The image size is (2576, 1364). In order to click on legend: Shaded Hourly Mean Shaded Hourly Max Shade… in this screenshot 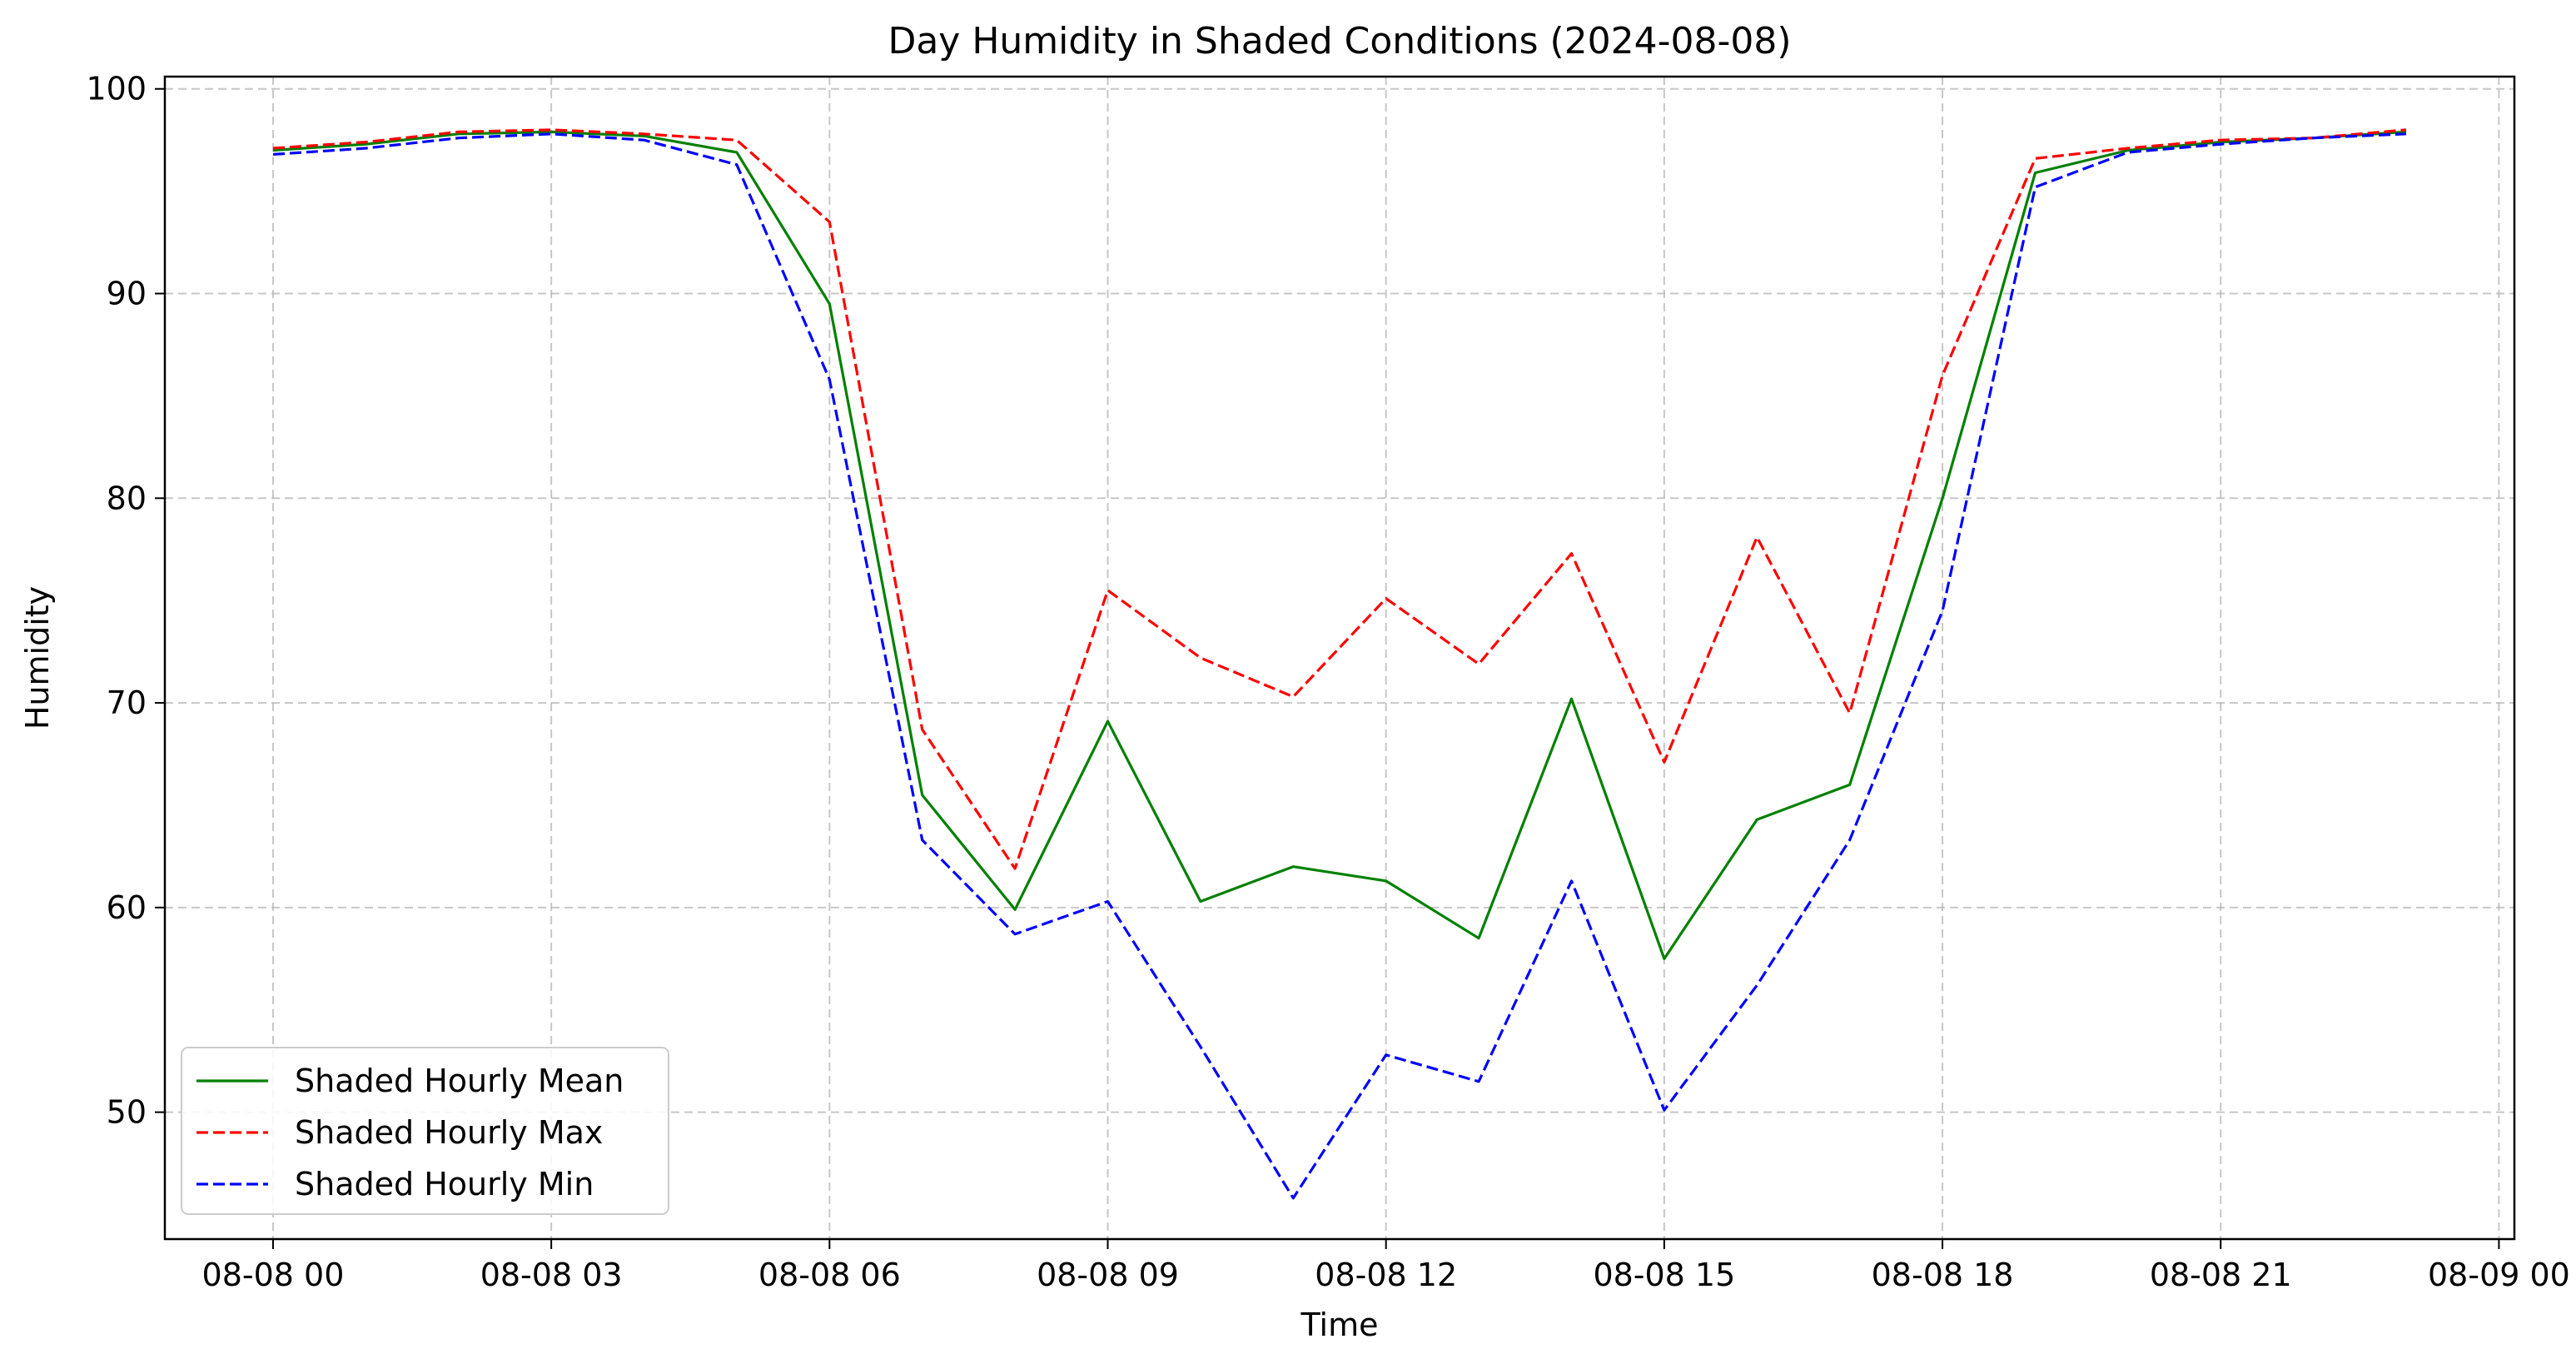, I will do `click(425, 1131)`.